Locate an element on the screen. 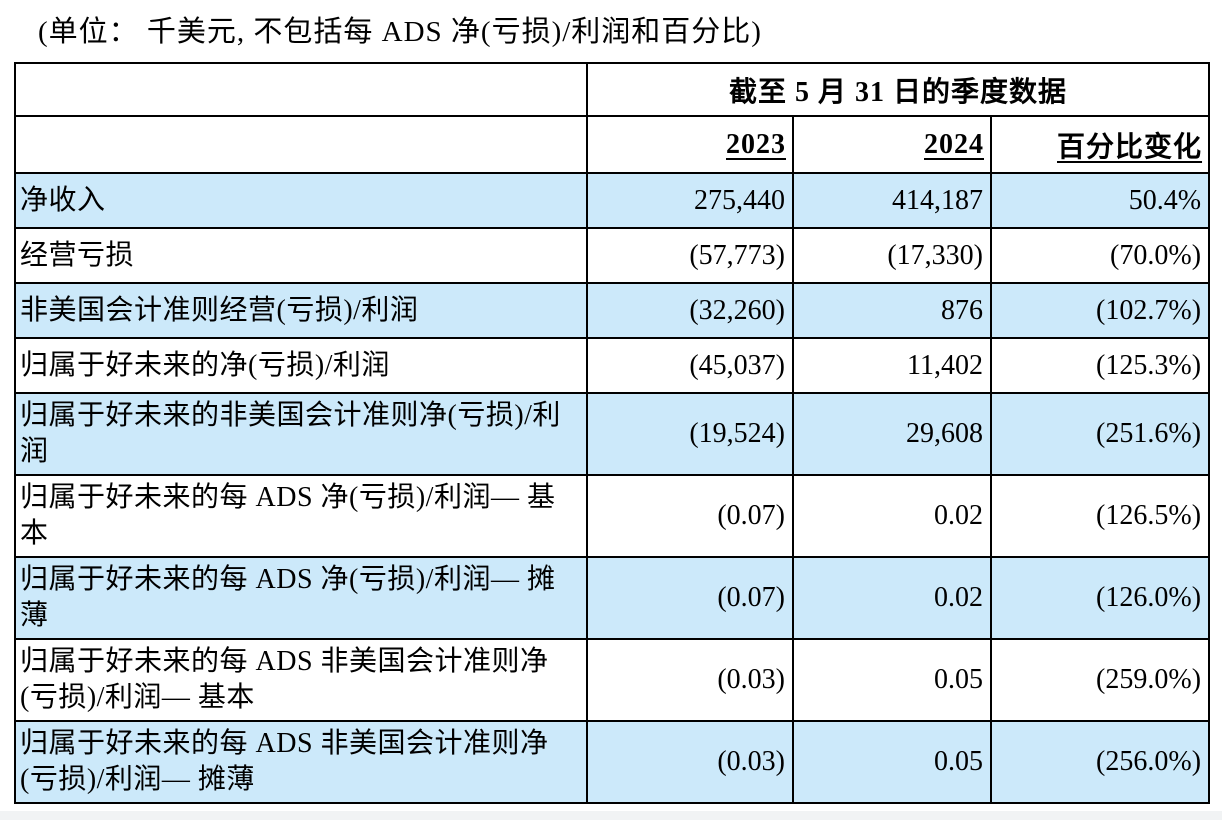 The height and width of the screenshot is (820, 1222). value-2023: 275,440 is located at coordinates (690, 200).